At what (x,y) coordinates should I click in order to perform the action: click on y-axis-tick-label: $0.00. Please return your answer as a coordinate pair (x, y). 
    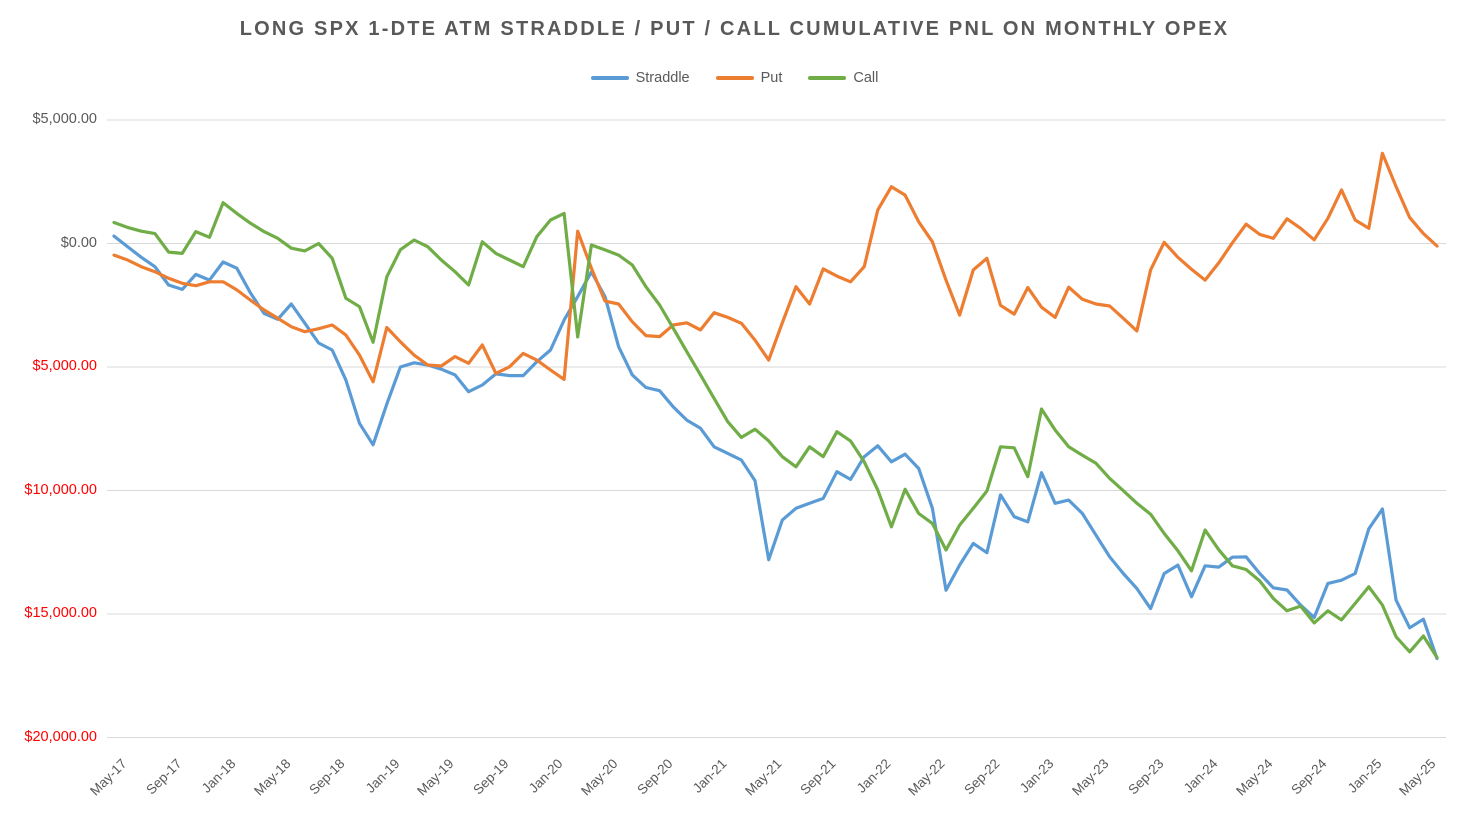
    Looking at the image, I should click on (78, 242).